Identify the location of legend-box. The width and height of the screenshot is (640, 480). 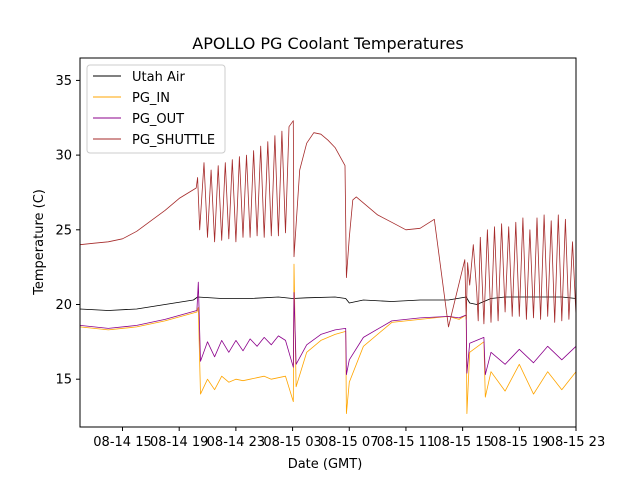
(156, 109).